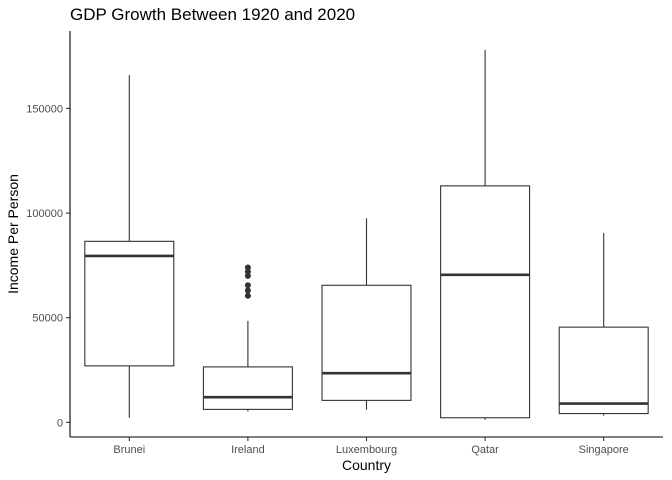 The width and height of the screenshot is (672, 480). What do you see at coordinates (212, 14) in the screenshot?
I see `chart-title: GDP Growth Between 1920 and 2020` at bounding box center [212, 14].